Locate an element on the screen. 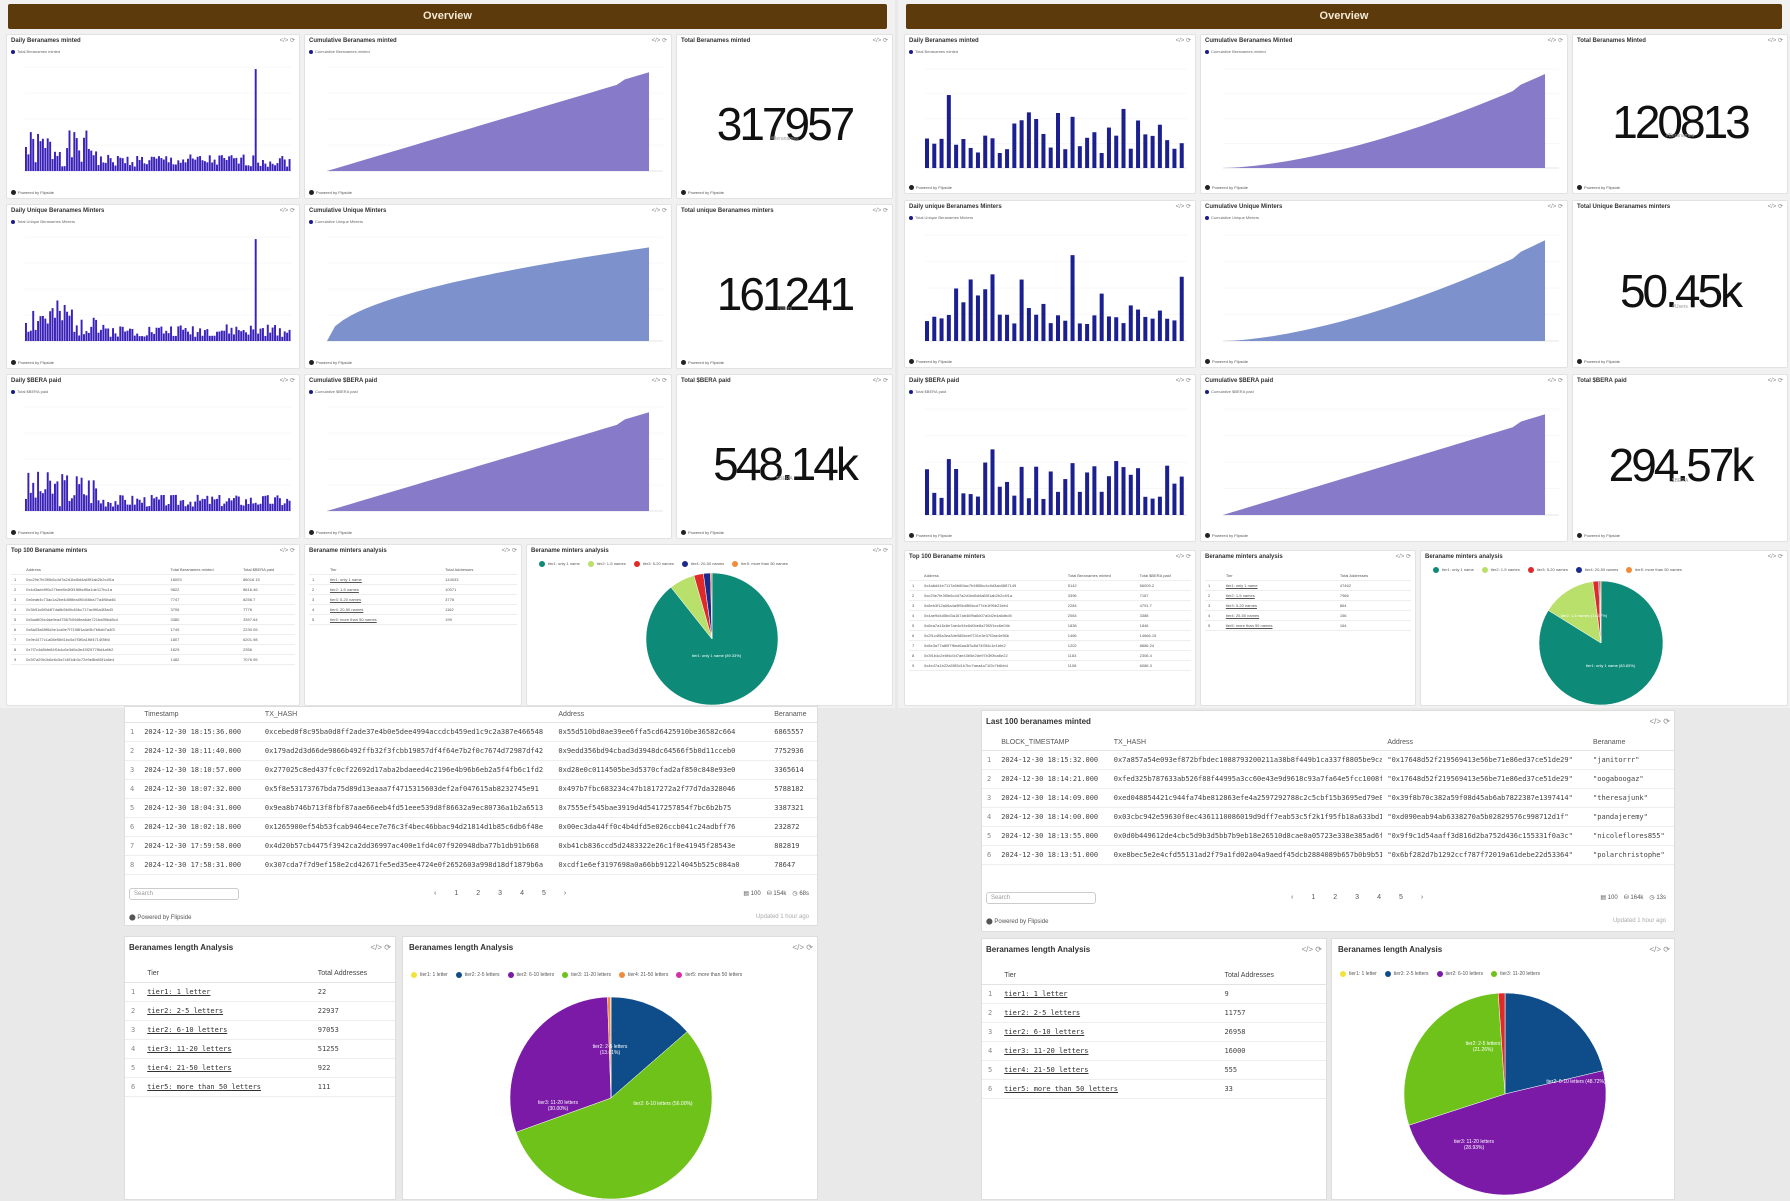 The width and height of the screenshot is (1790, 1201). cumulative-unique-area-chart is located at coordinates (491, 293).